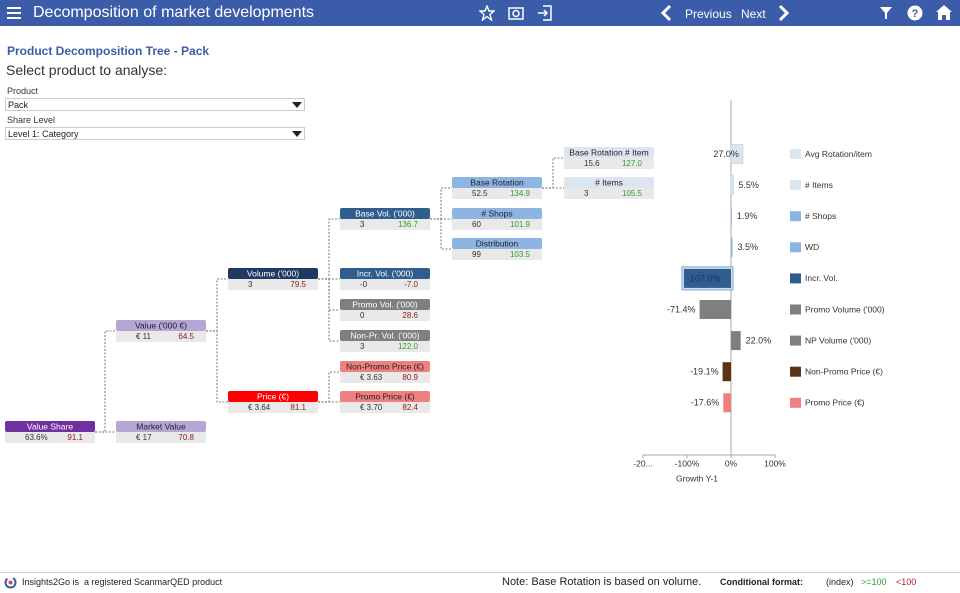 This screenshot has width=960, height=593. Describe the element at coordinates (886, 13) in the screenshot. I see `filter-button` at that location.